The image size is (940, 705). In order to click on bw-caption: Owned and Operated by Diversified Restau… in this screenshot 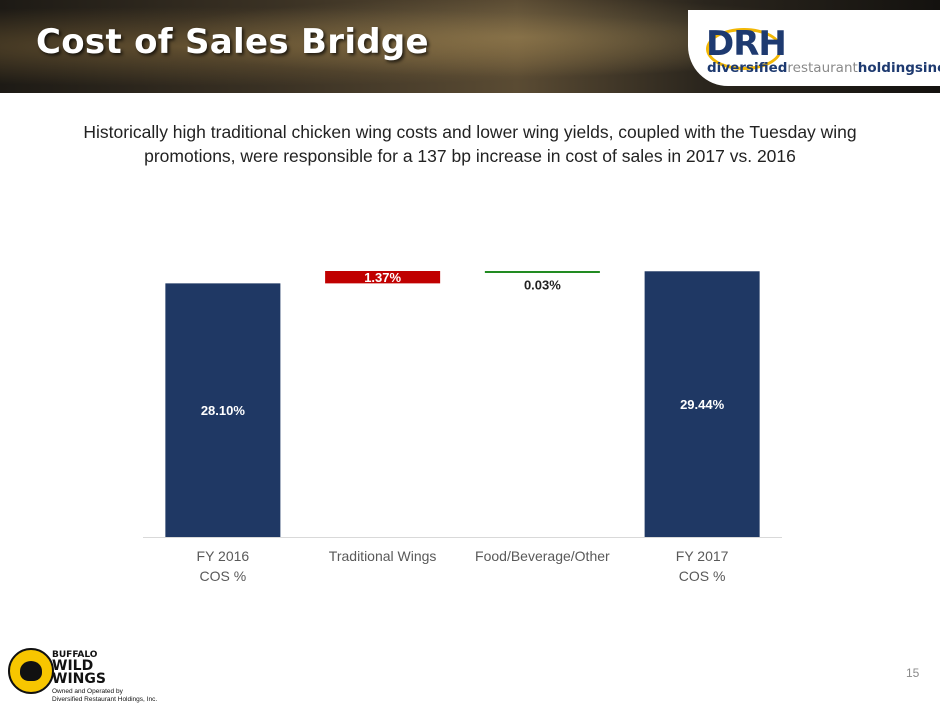, I will do `click(105, 695)`.